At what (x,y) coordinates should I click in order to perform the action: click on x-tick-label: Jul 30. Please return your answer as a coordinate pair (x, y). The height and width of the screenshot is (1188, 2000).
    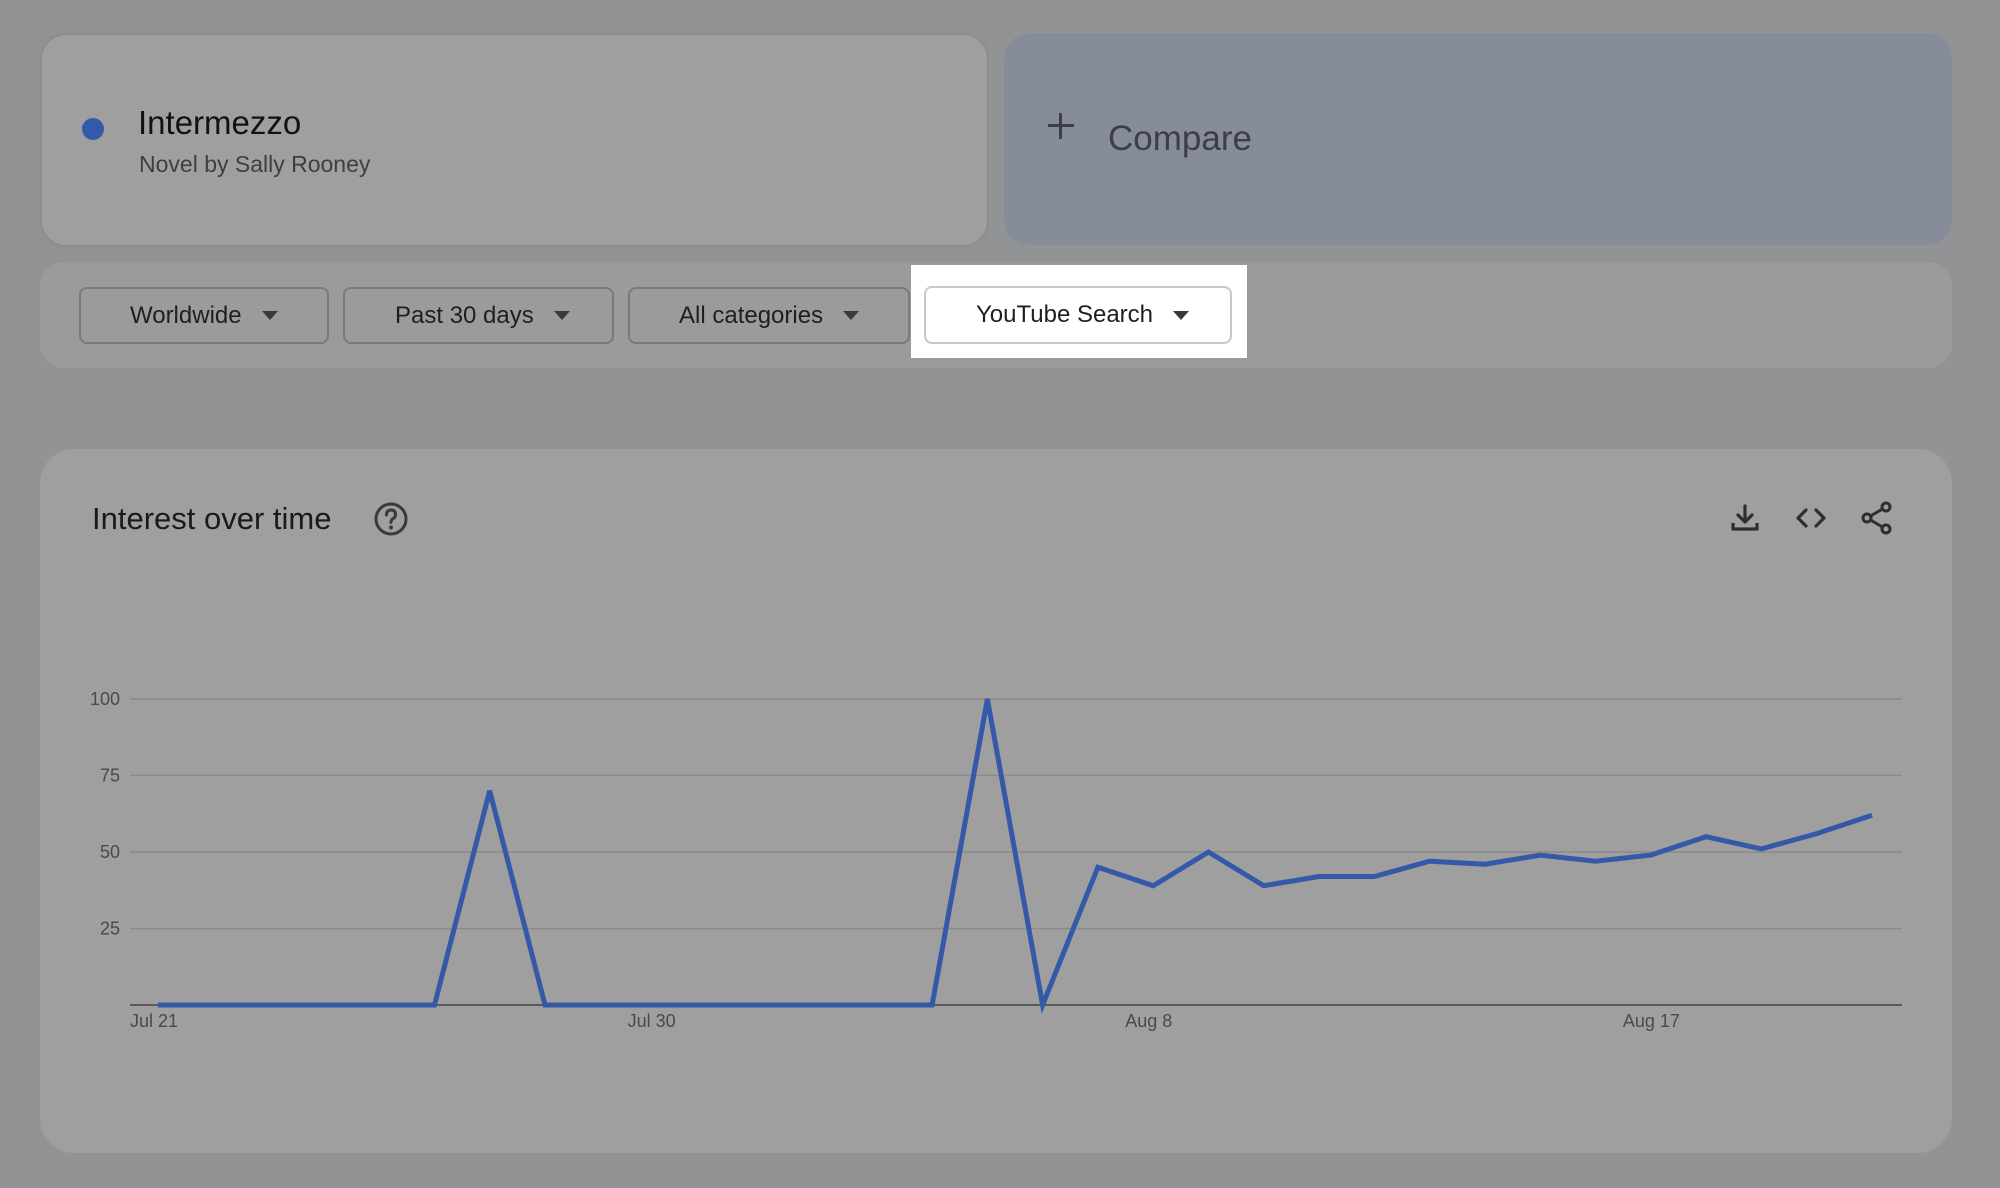
    Looking at the image, I should click on (652, 1021).